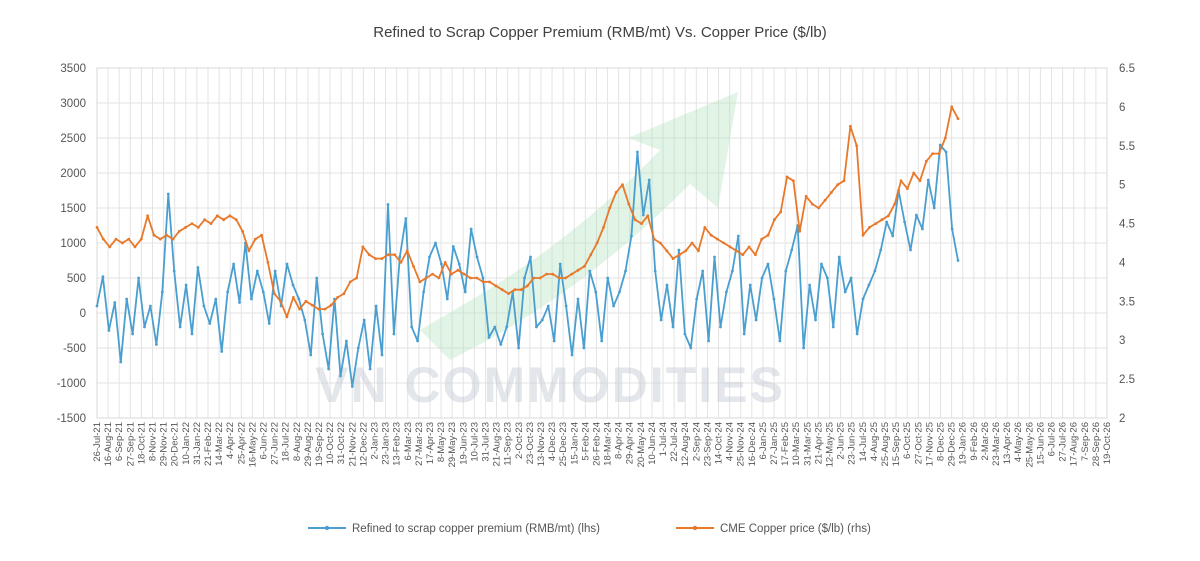 Image resolution: width=1200 pixels, height=561 pixels. Describe the element at coordinates (918, 443) in the screenshot. I see `x-axis-tick-label: 27-Oct-25` at that location.